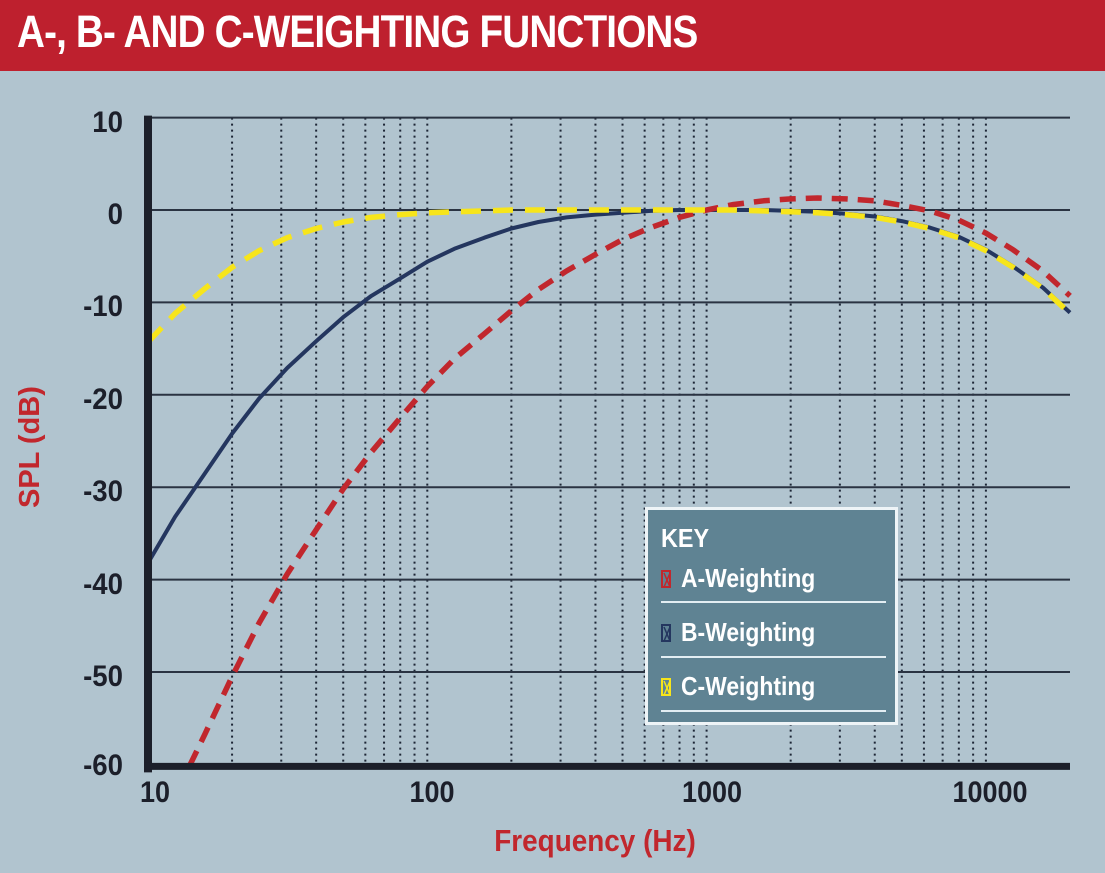 The width and height of the screenshot is (1105, 873). What do you see at coordinates (103, 399) in the screenshot?
I see `y-tick: -20` at bounding box center [103, 399].